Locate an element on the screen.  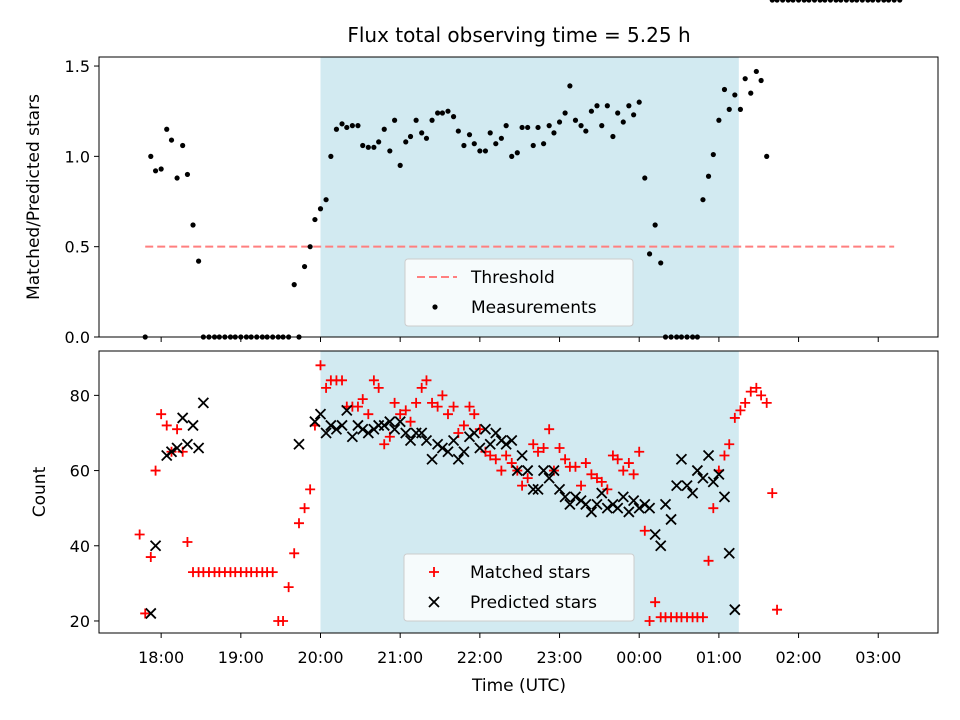
y-tick-label: 0.0 is located at coordinates (77, 337).